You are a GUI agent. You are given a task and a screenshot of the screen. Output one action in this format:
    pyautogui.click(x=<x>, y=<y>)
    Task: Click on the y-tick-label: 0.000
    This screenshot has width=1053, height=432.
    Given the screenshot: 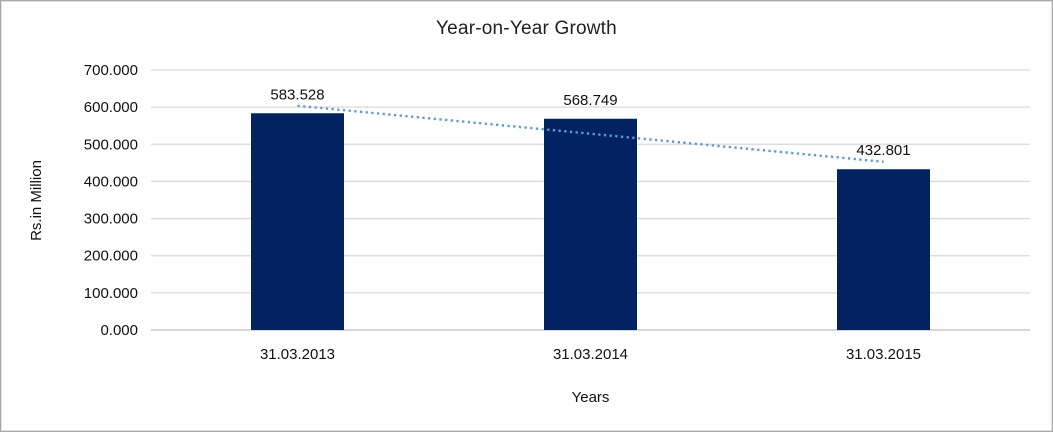 What is the action you would take?
    pyautogui.click(x=119, y=330)
    